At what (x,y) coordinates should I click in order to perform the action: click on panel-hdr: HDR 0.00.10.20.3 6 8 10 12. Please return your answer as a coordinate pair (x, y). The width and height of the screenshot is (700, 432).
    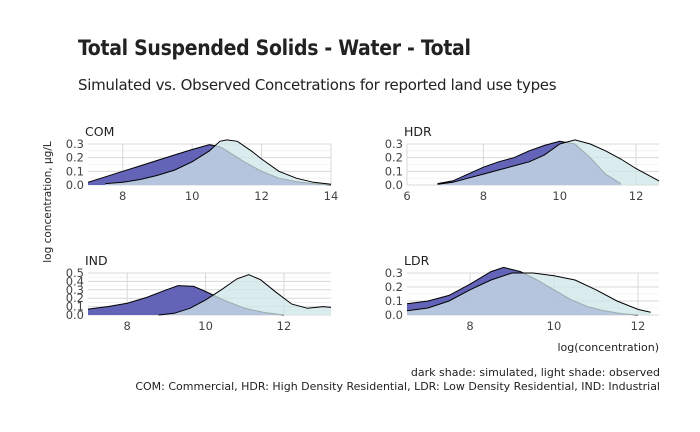
    Looking at the image, I should click on (522, 163).